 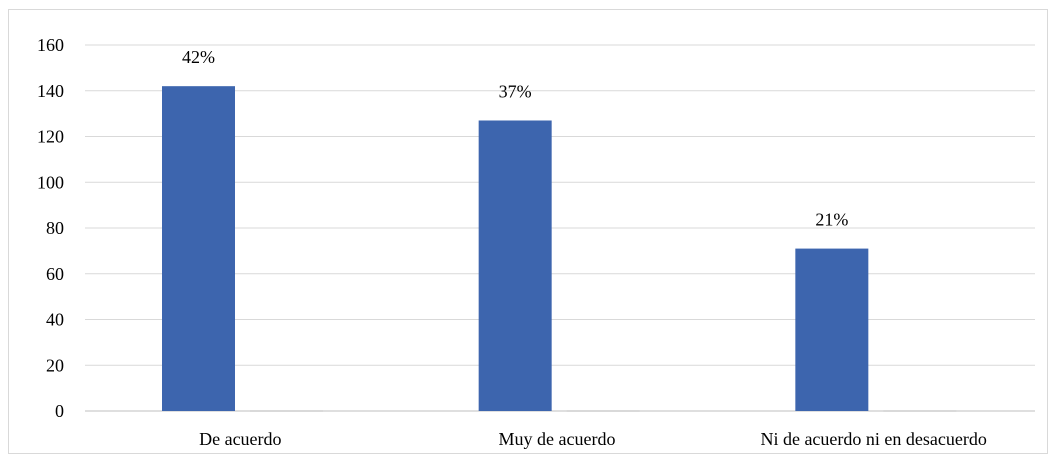 What do you see at coordinates (50, 182) in the screenshot?
I see `y-tick-label: 100` at bounding box center [50, 182].